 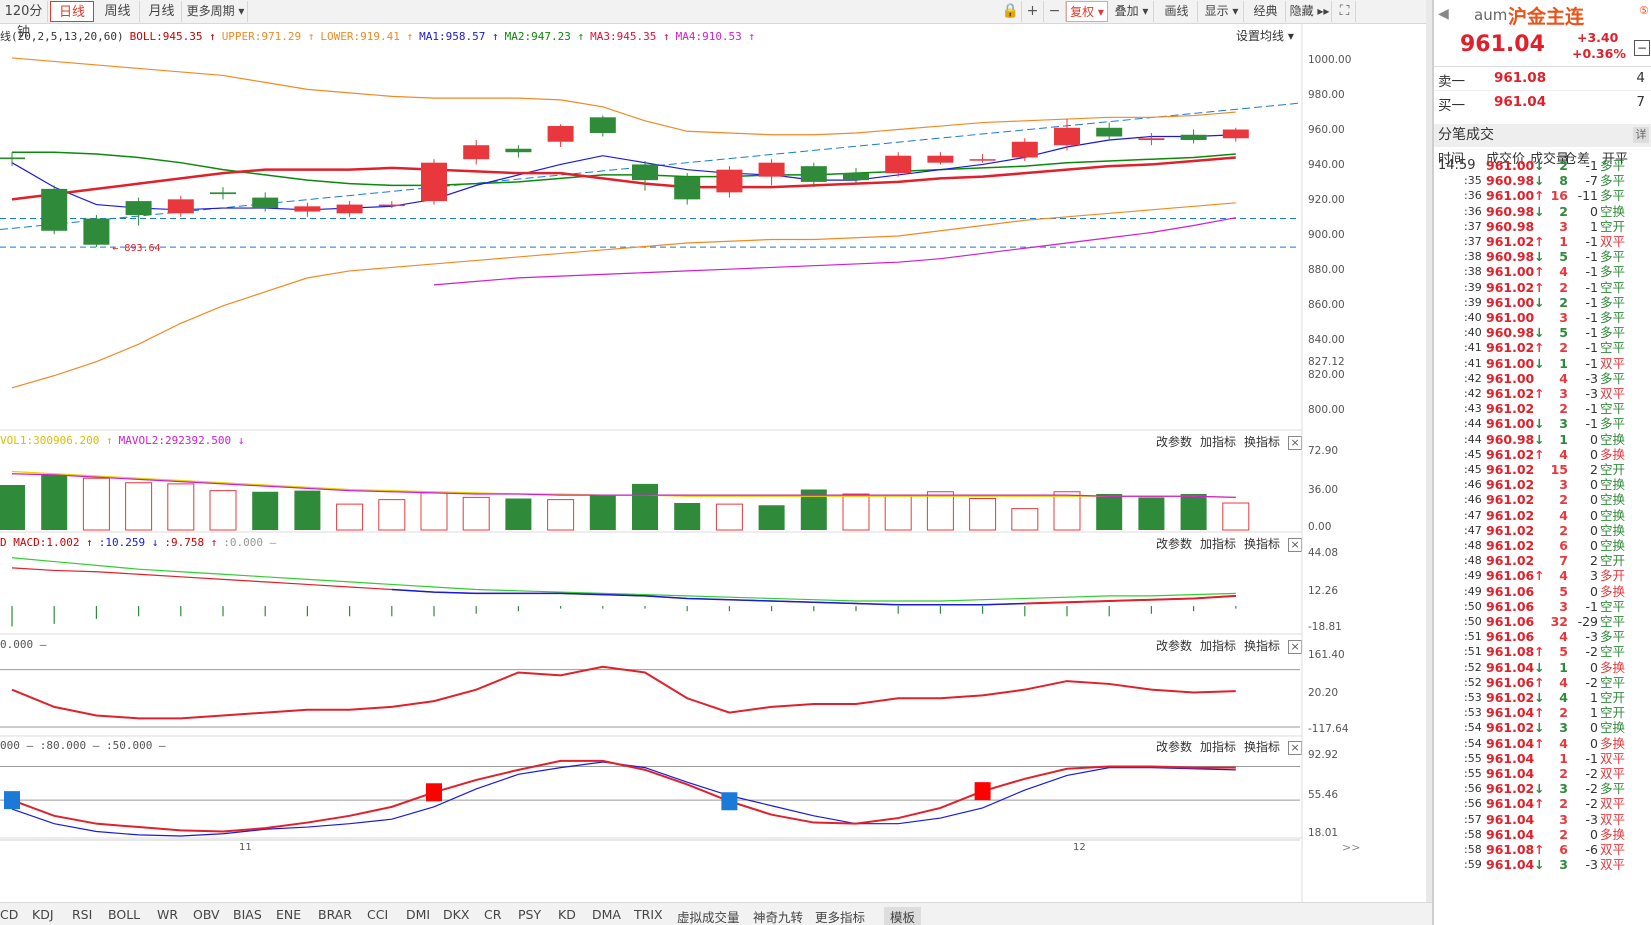 I want to click on indicator-tab-10: DMI, so click(x=418, y=914).